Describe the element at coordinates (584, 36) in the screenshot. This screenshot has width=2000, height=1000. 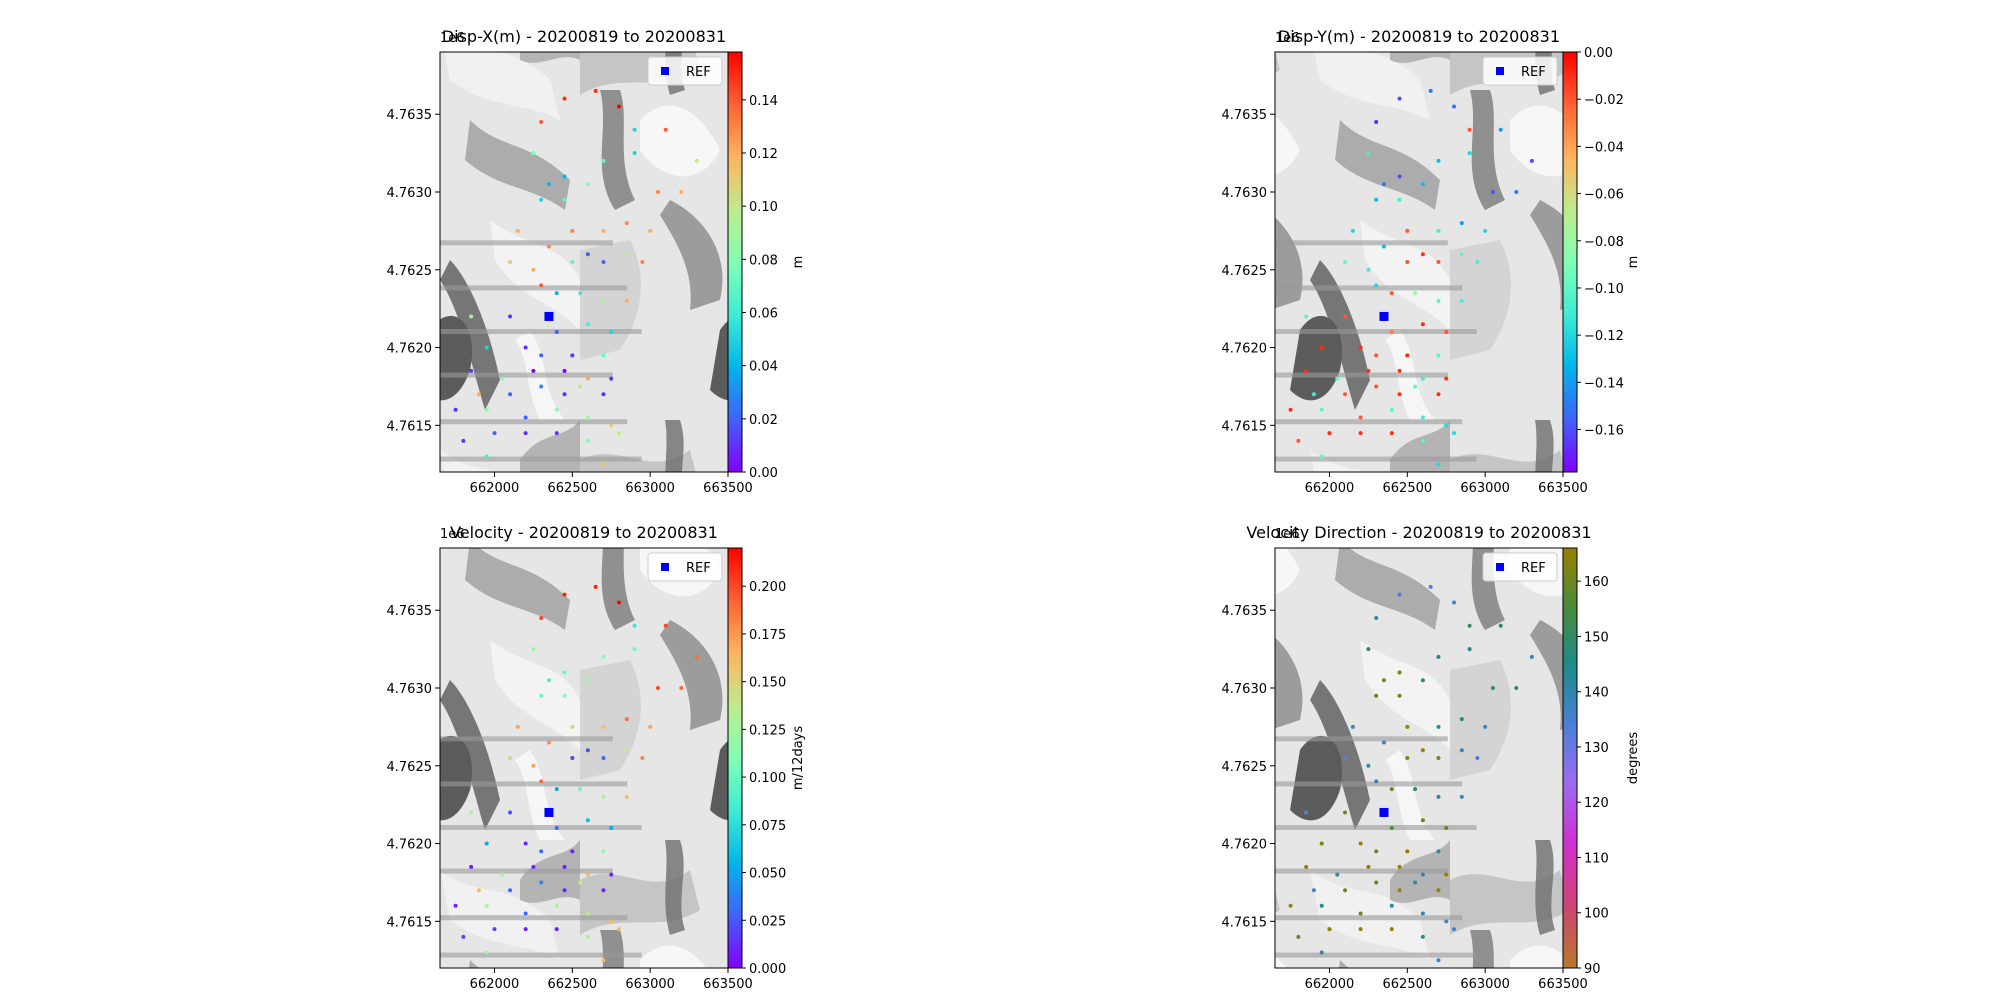
I see `chart-title: Disp-X(m) - 20200819 to 20200831` at that location.